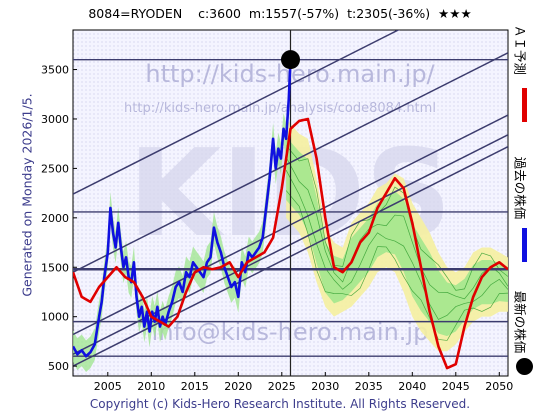 The height and width of the screenshot is (420, 560). What do you see at coordinates (55, 267) in the screenshot?
I see `y-tick-label-1500: 1500` at bounding box center [55, 267].